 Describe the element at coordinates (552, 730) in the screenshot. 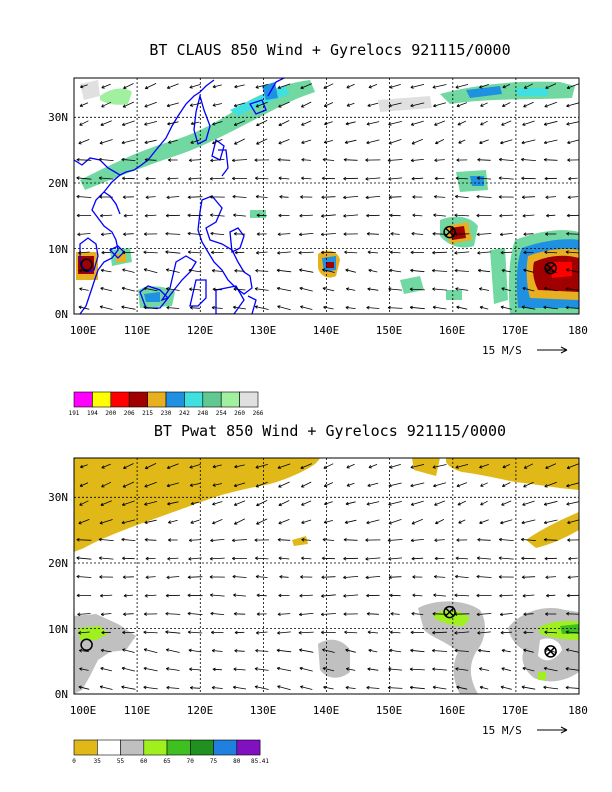

I see `reference-vector-arrow` at that location.